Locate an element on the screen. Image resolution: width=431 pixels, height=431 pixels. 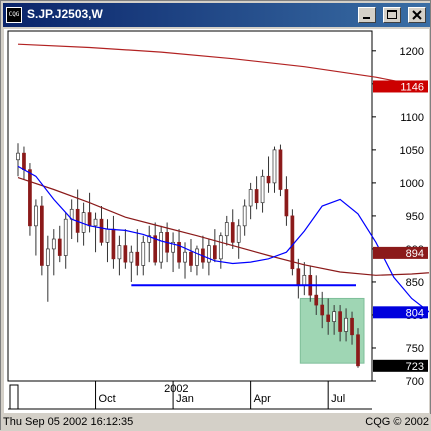
maximize-button is located at coordinates (392, 15).